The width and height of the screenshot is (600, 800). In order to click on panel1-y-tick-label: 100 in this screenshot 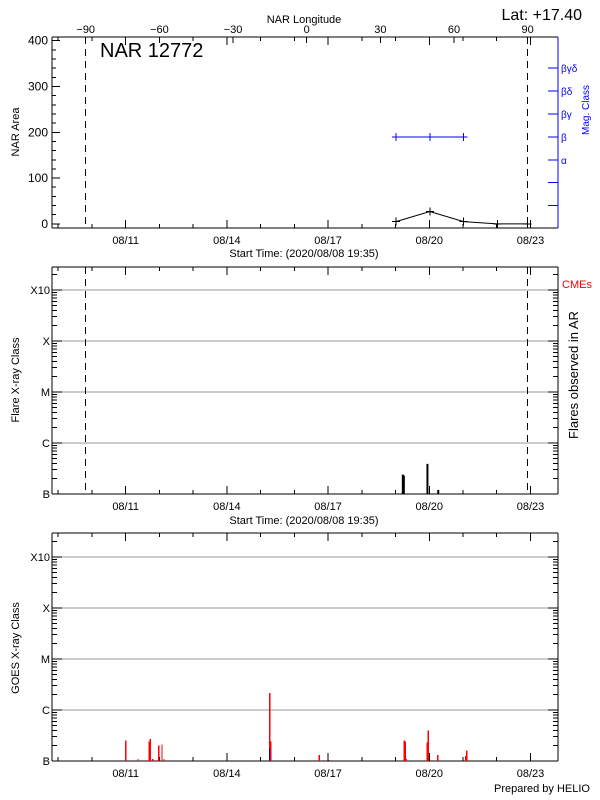, I will do `click(38, 178)`.